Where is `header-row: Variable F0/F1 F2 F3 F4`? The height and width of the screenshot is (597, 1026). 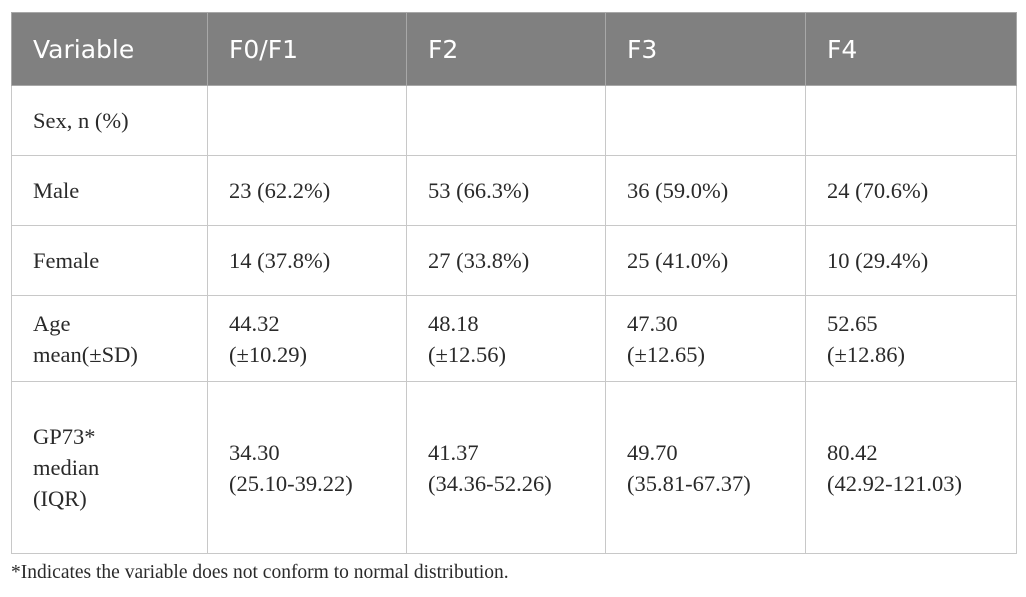
header-row: Variable F0/F1 F2 F3 F4 is located at coordinates (514, 49).